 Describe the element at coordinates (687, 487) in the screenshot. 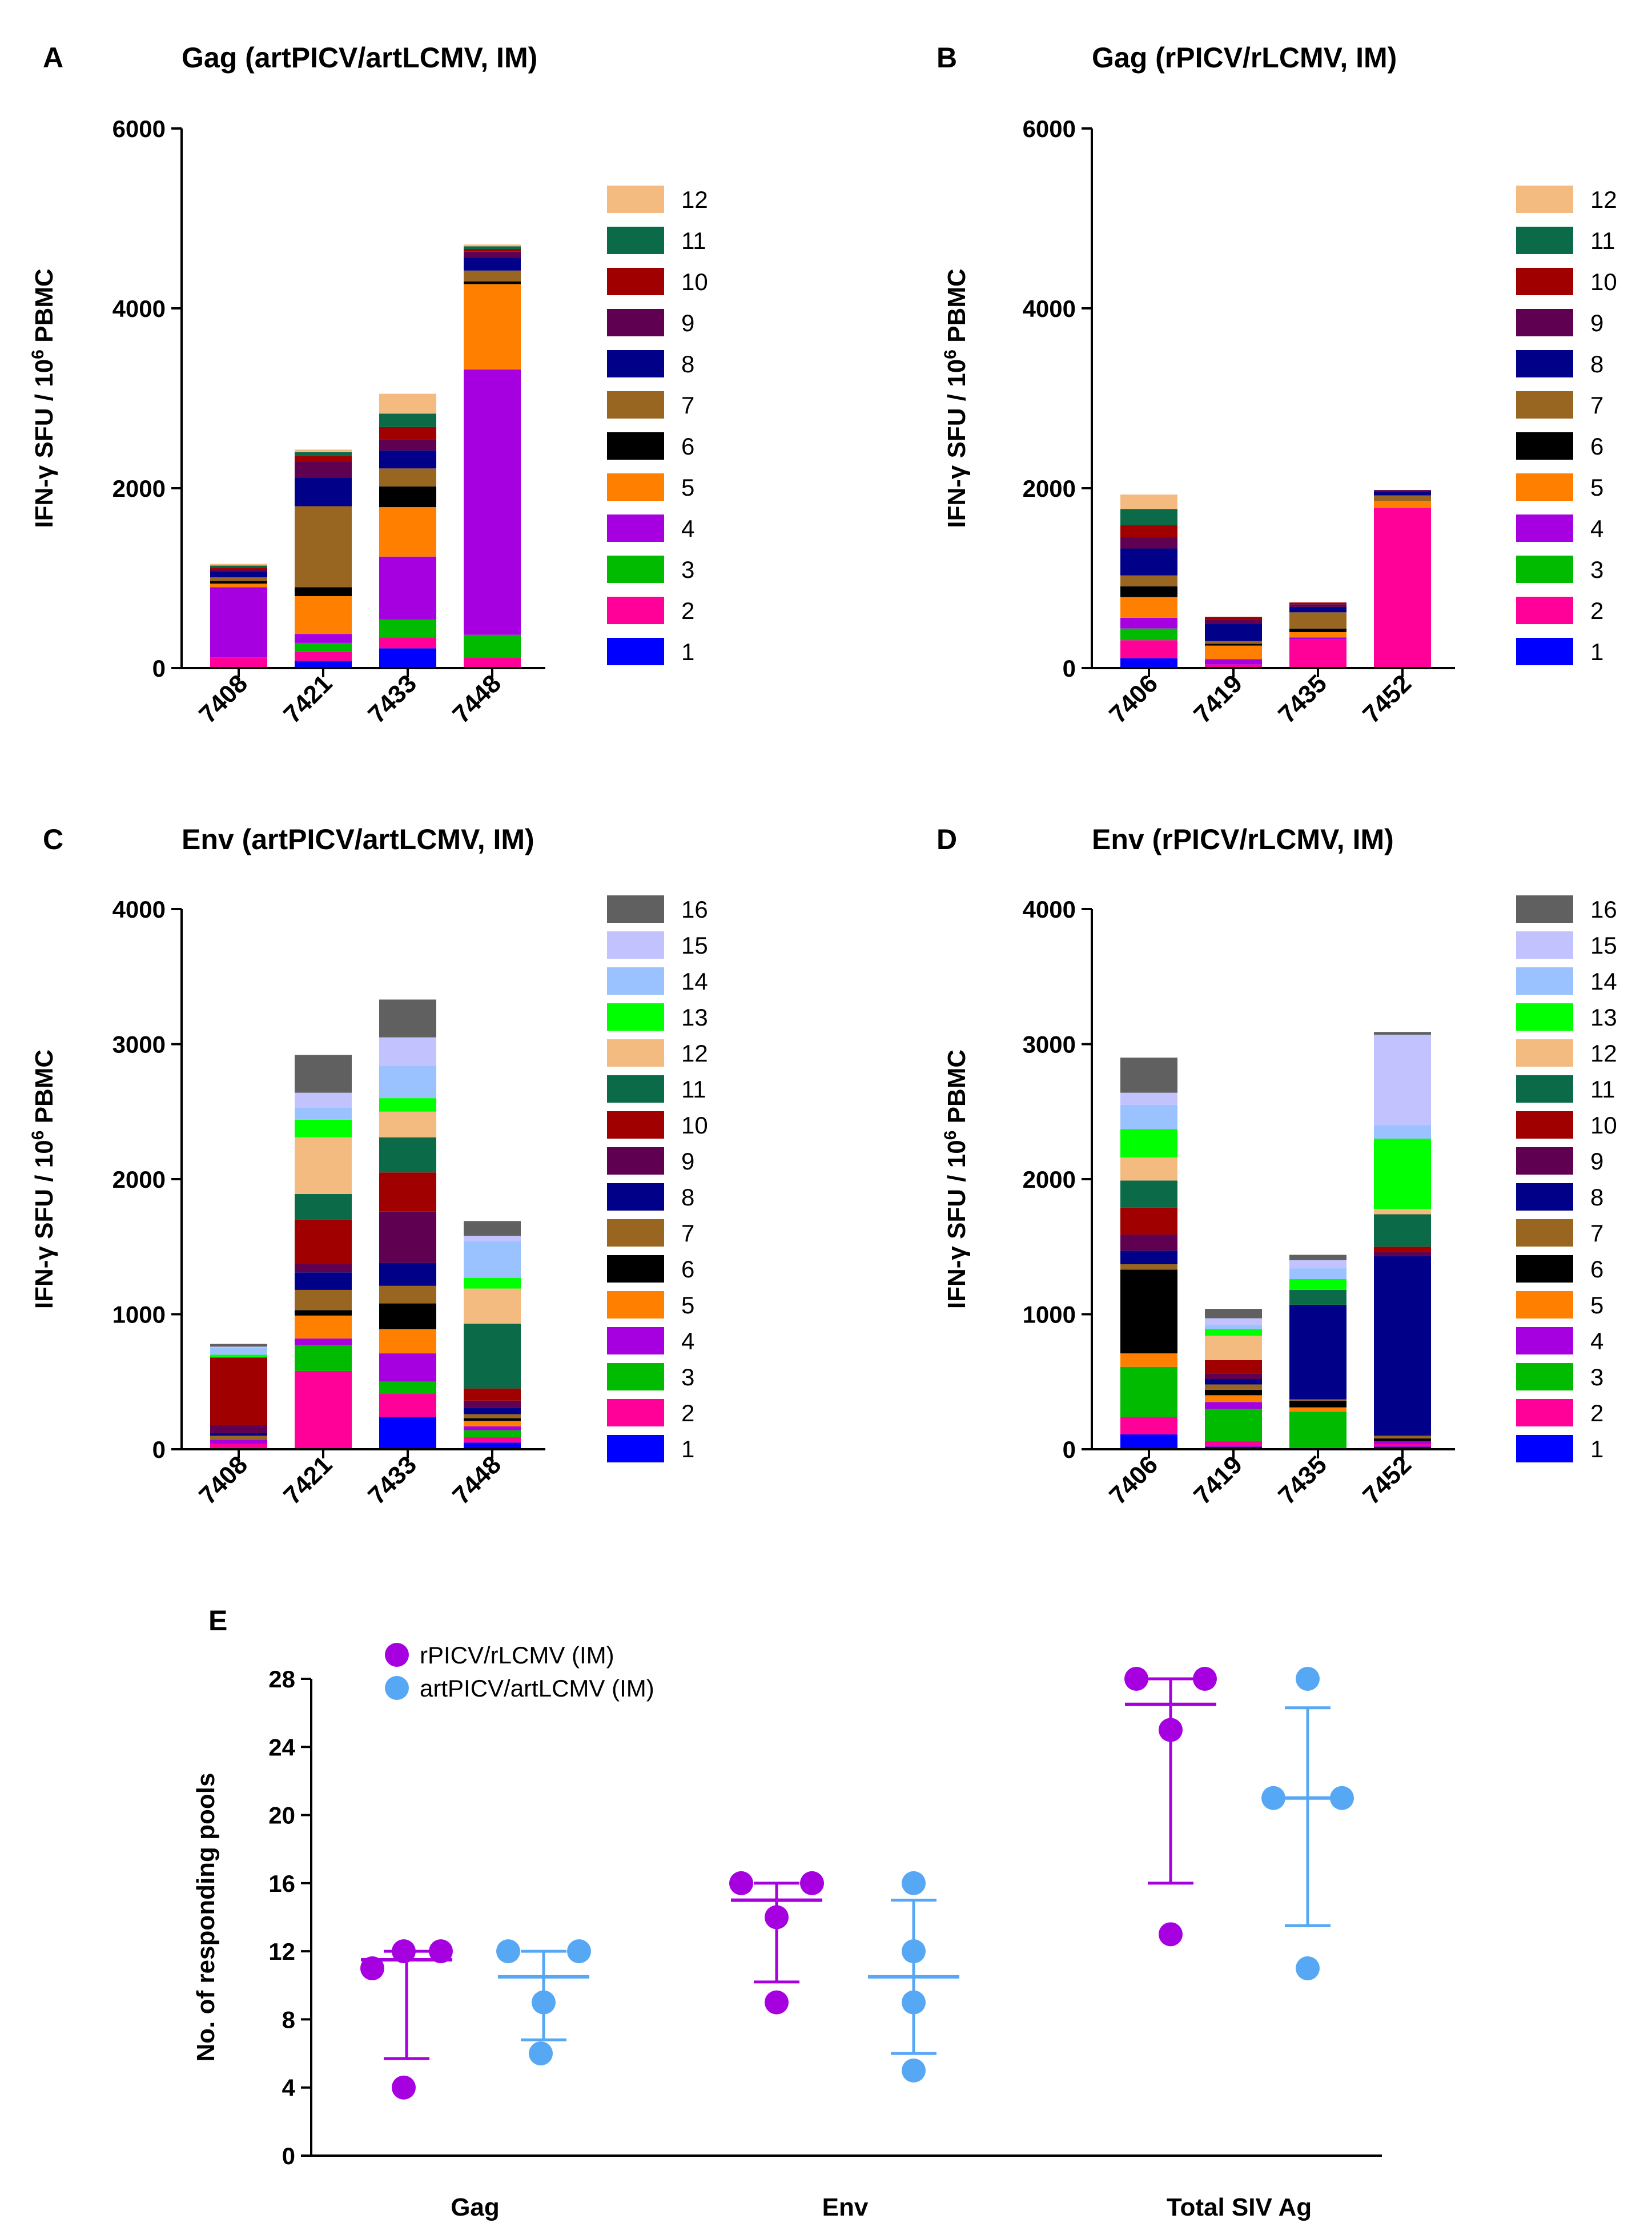

I see `legend-label: 5` at that location.